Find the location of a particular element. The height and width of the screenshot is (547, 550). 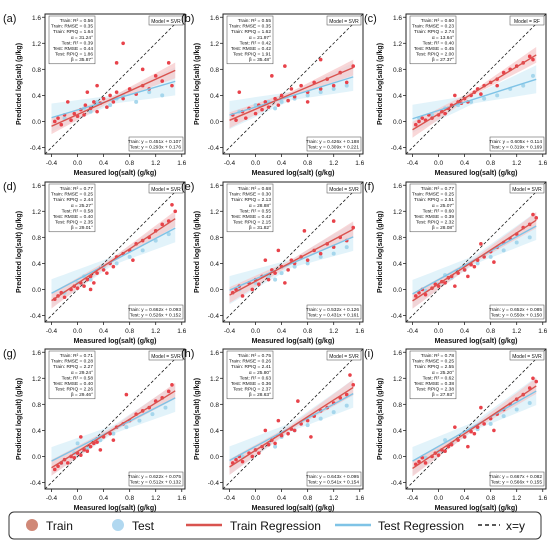

panel-label: (e) is located at coordinates (187, 187).